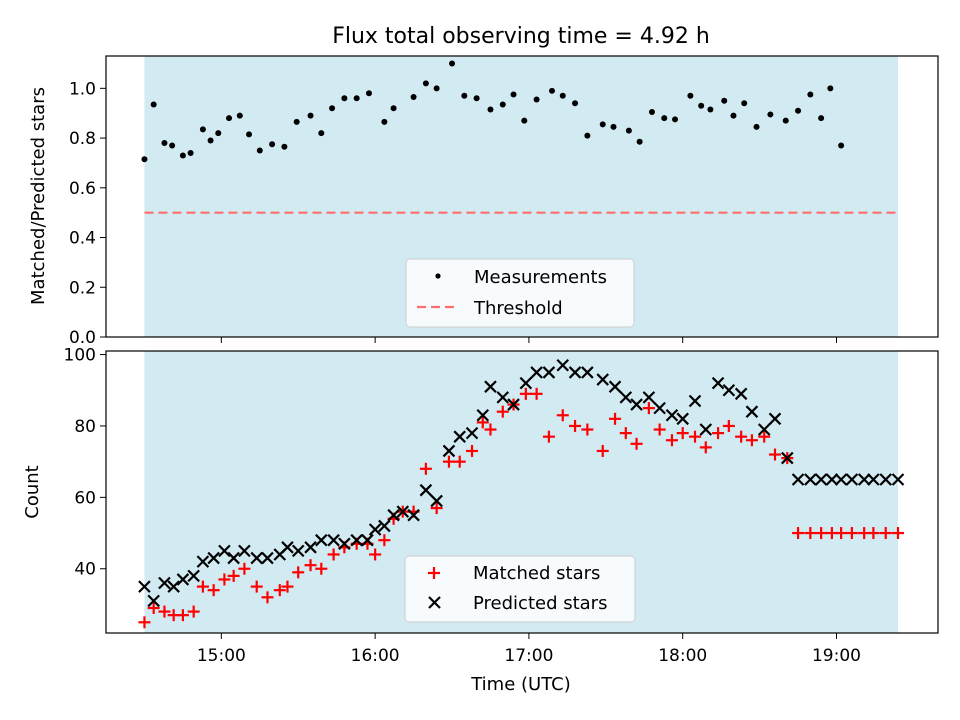 The image size is (960, 720). What do you see at coordinates (528, 656) in the screenshot?
I see `x-tick-label: 17:00` at bounding box center [528, 656].